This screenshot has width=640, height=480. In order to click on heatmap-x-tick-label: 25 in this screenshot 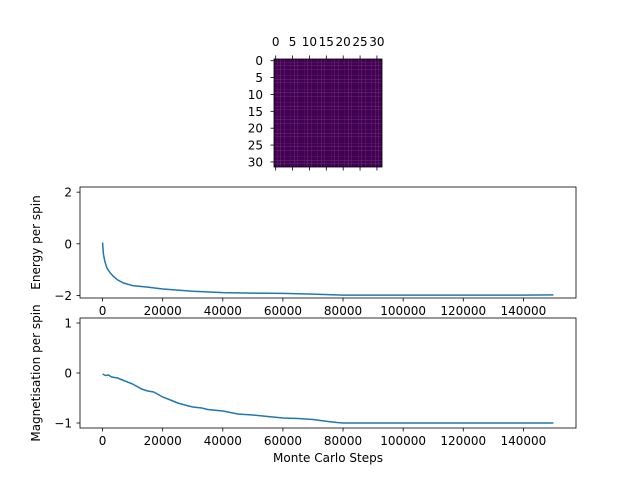, I will do `click(359, 42)`.